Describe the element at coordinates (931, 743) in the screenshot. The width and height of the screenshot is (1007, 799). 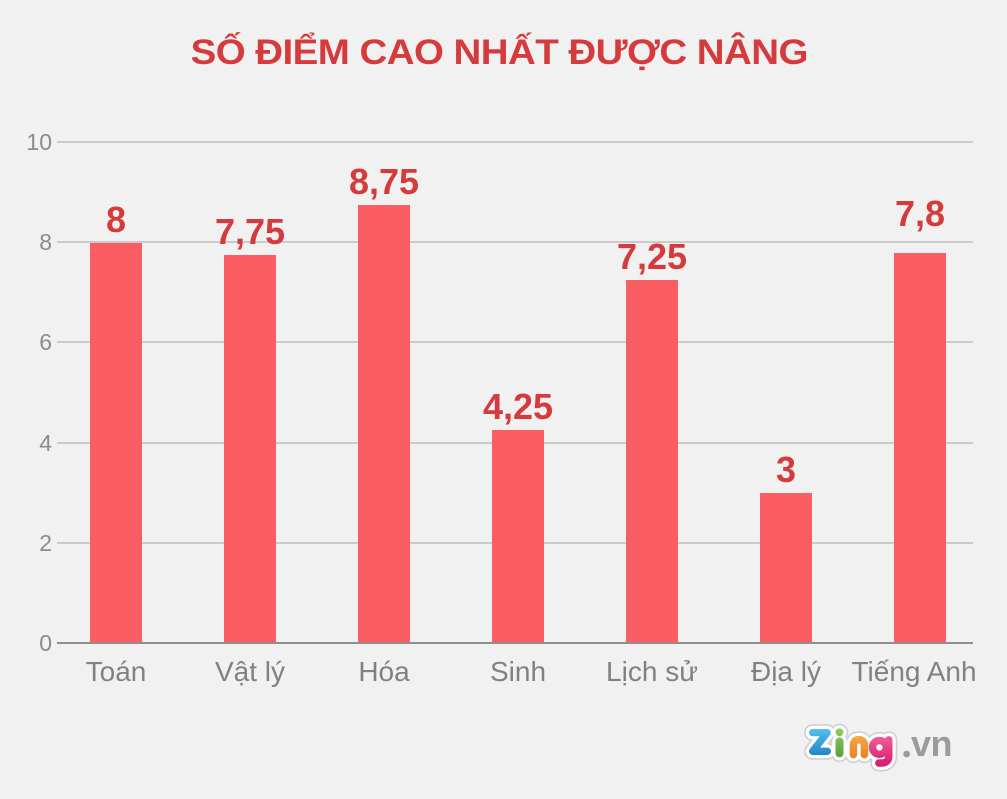
I see `svg-text: vn` at that location.